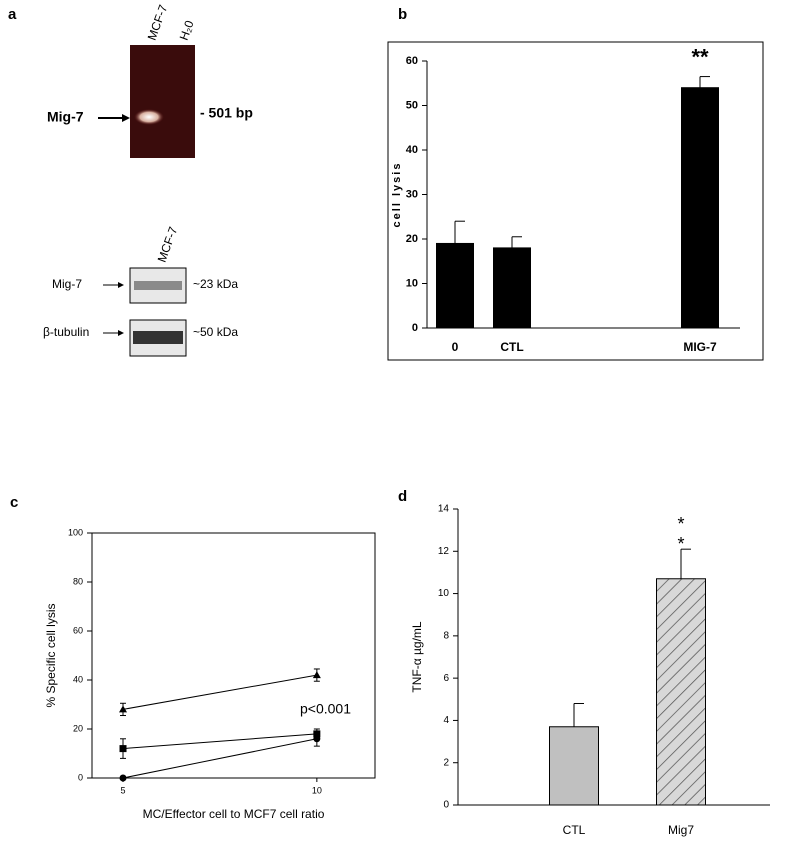 The height and width of the screenshot is (843, 800). Describe the element at coordinates (446, 720) in the screenshot. I see `y-tick-label: 4` at that location.